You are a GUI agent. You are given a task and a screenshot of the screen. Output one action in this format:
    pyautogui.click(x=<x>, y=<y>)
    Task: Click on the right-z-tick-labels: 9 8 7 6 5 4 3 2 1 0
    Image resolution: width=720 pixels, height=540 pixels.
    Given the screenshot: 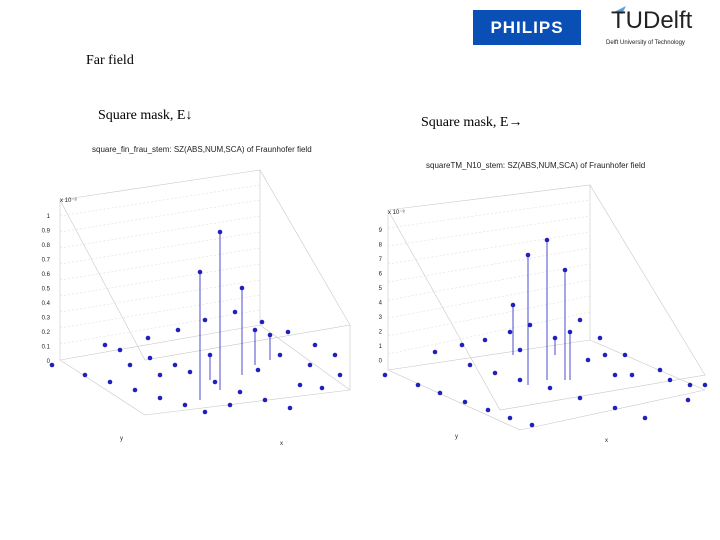 What is the action you would take?
    pyautogui.click(x=381, y=296)
    